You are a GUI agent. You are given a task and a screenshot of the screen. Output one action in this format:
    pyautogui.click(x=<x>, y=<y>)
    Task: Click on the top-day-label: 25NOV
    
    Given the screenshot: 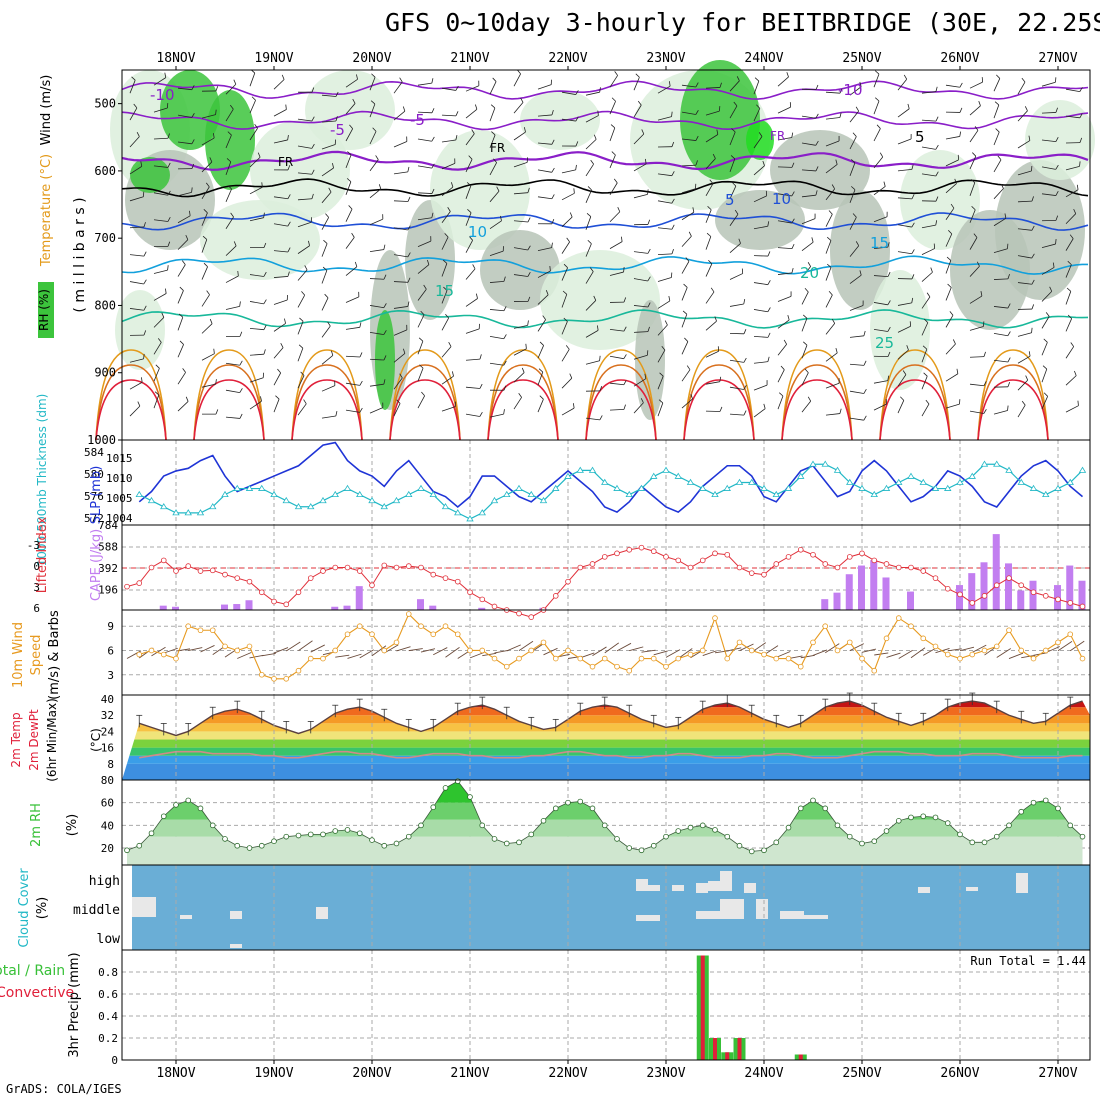 What is the action you would take?
    pyautogui.click(x=861, y=58)
    